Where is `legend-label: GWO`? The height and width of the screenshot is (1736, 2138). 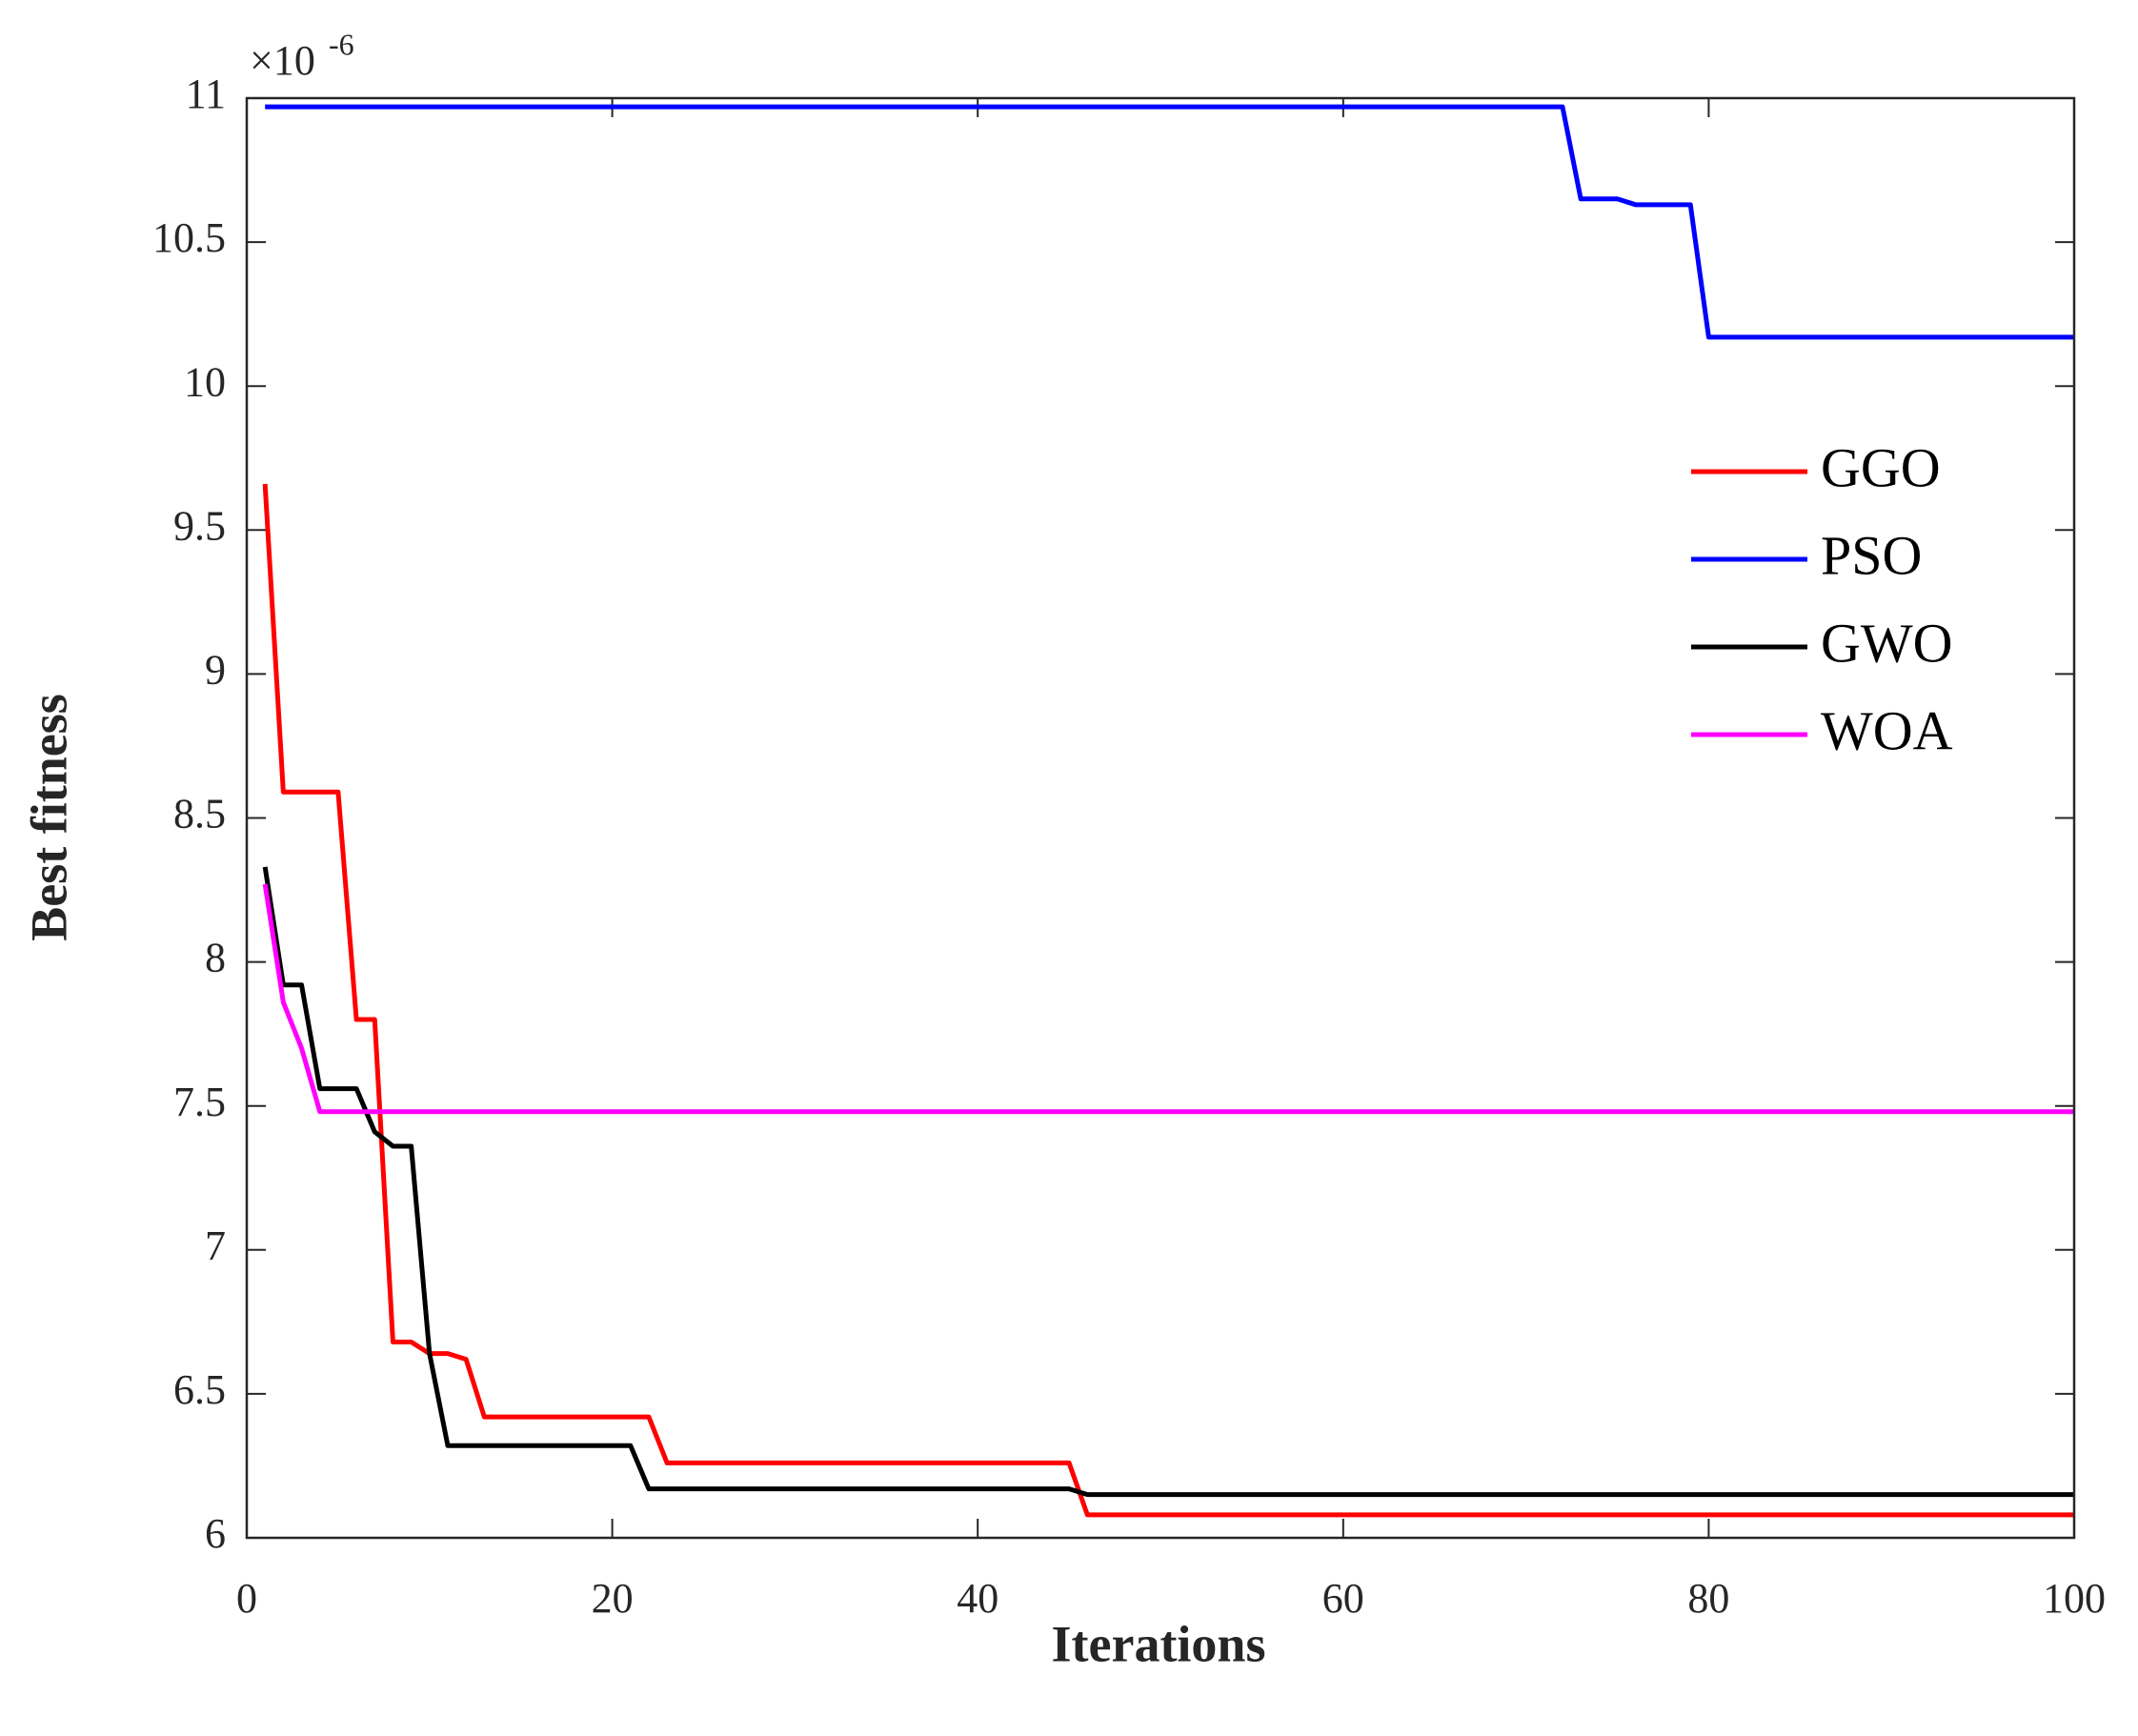
legend-label: GWO is located at coordinates (1887, 643).